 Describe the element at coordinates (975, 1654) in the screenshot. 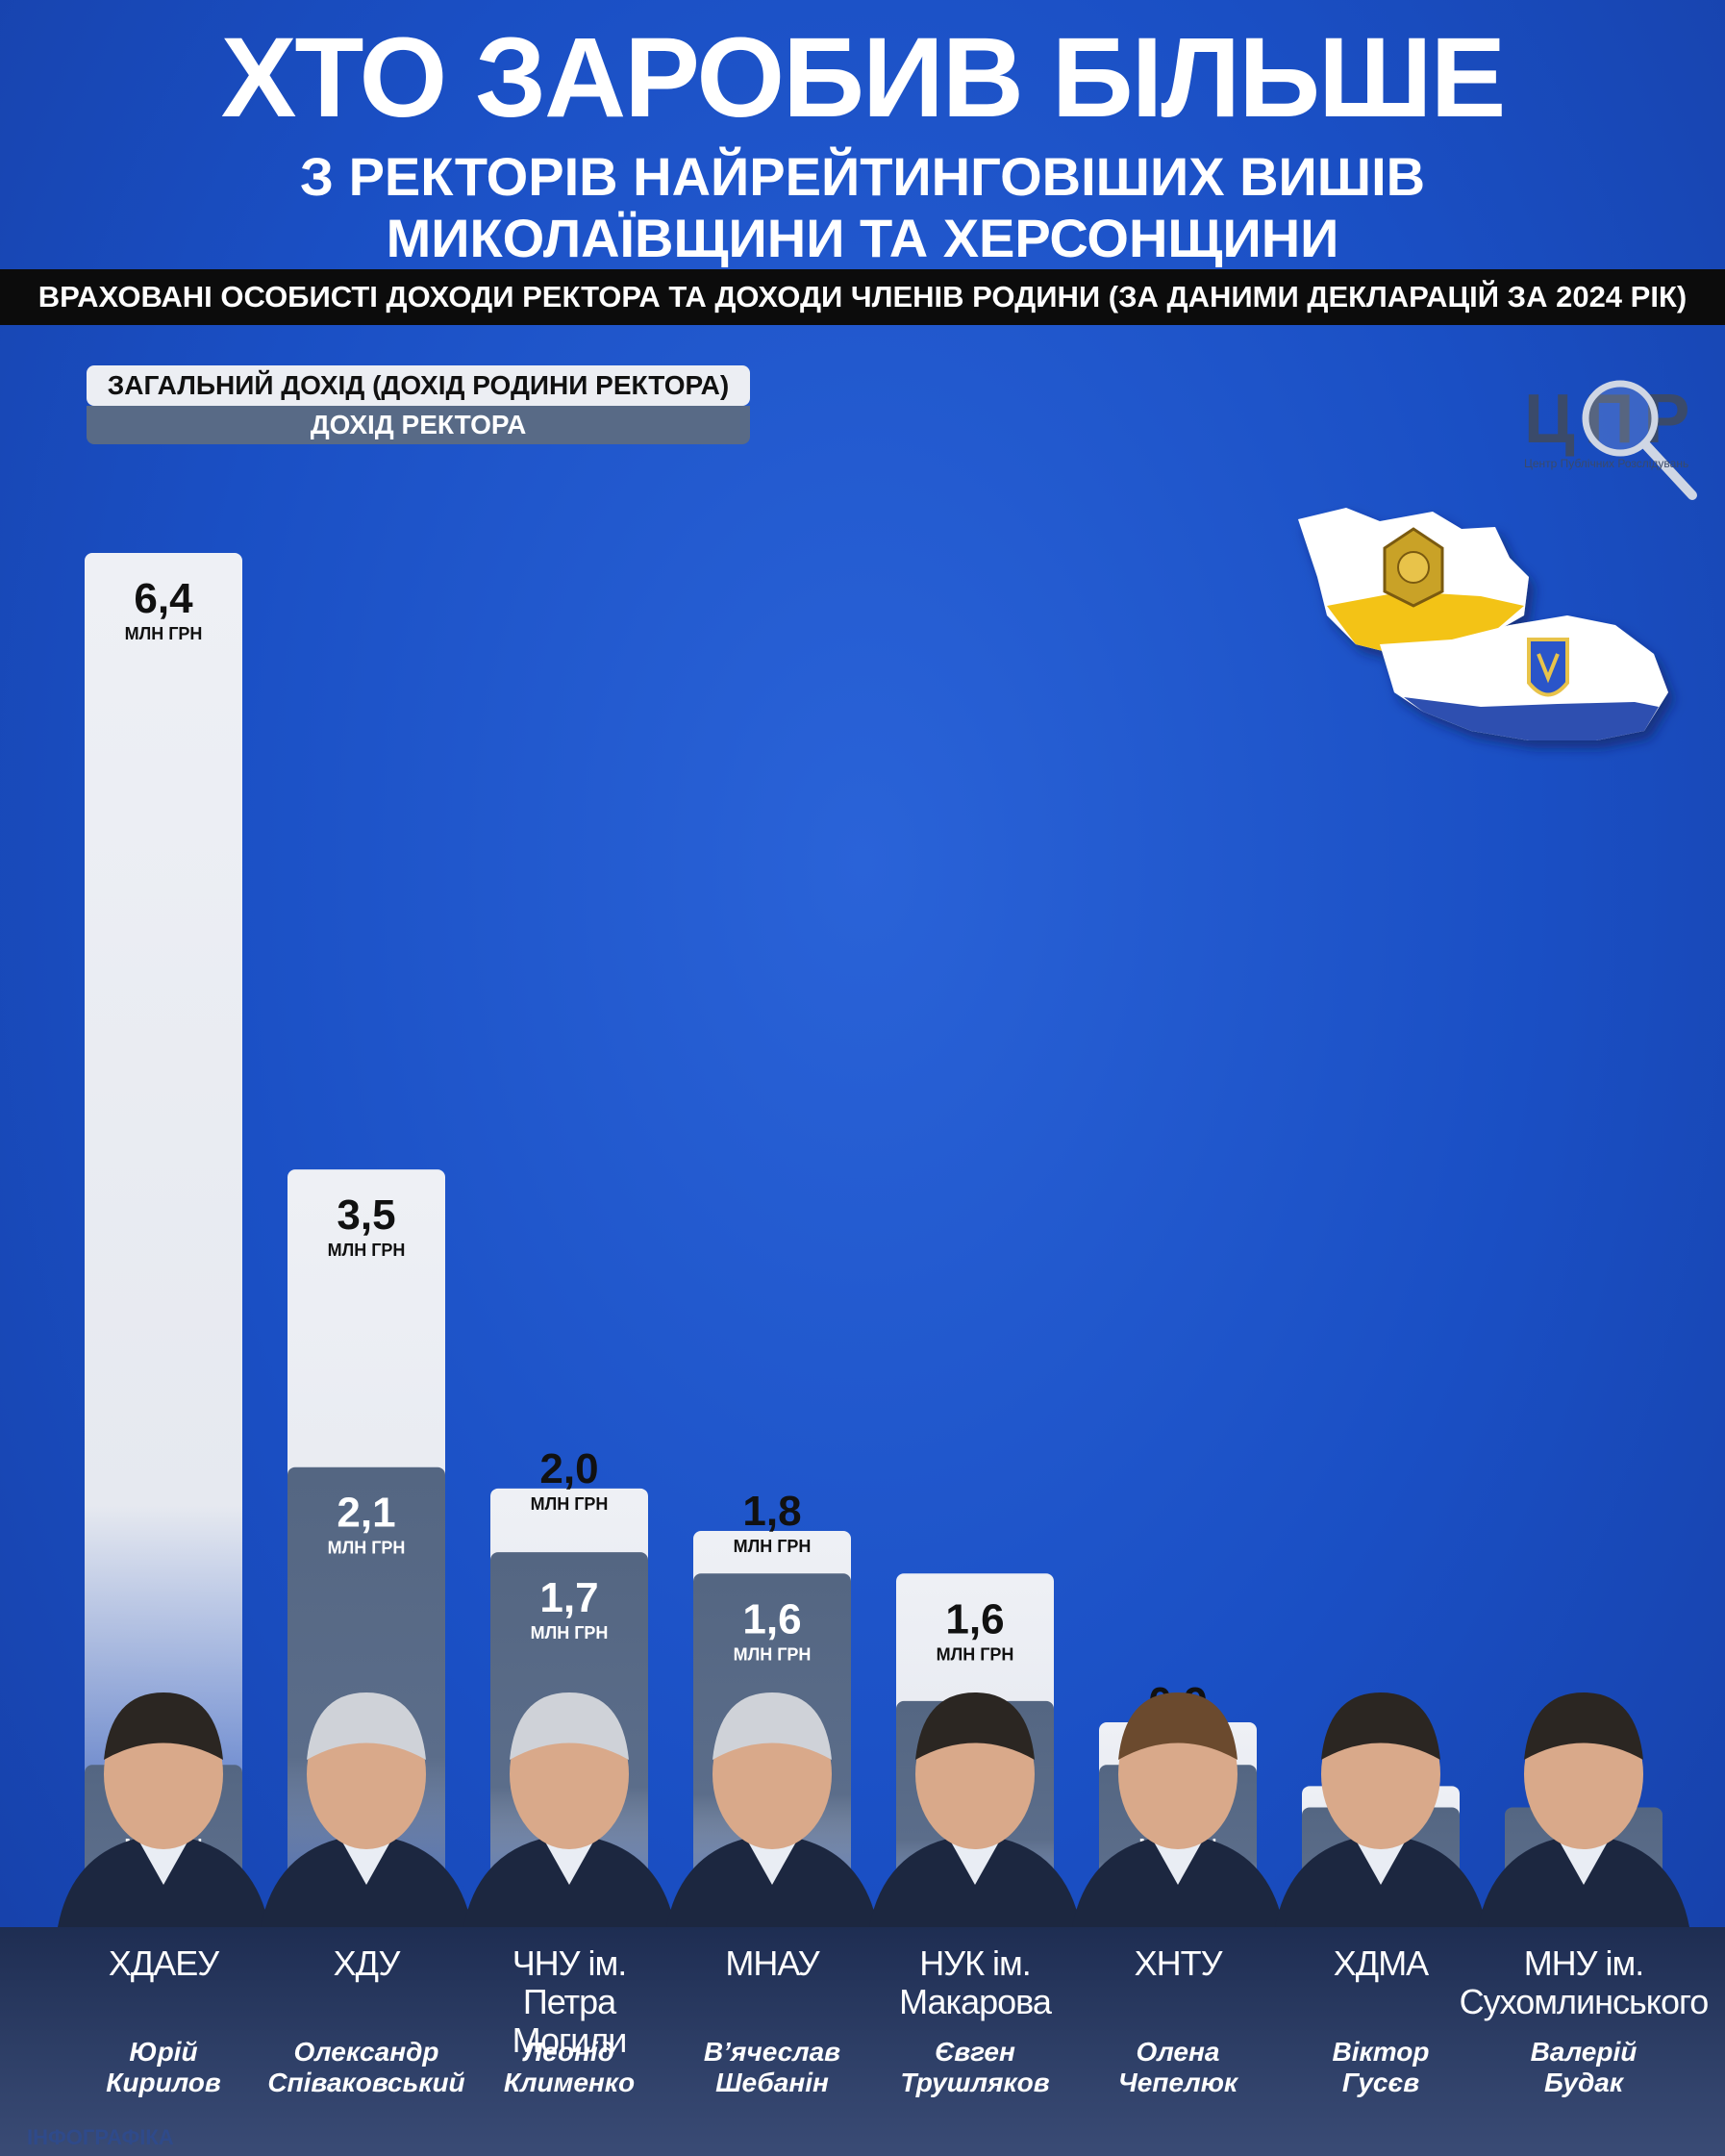

I see `total-label-4-unit: МЛН ГРН` at that location.